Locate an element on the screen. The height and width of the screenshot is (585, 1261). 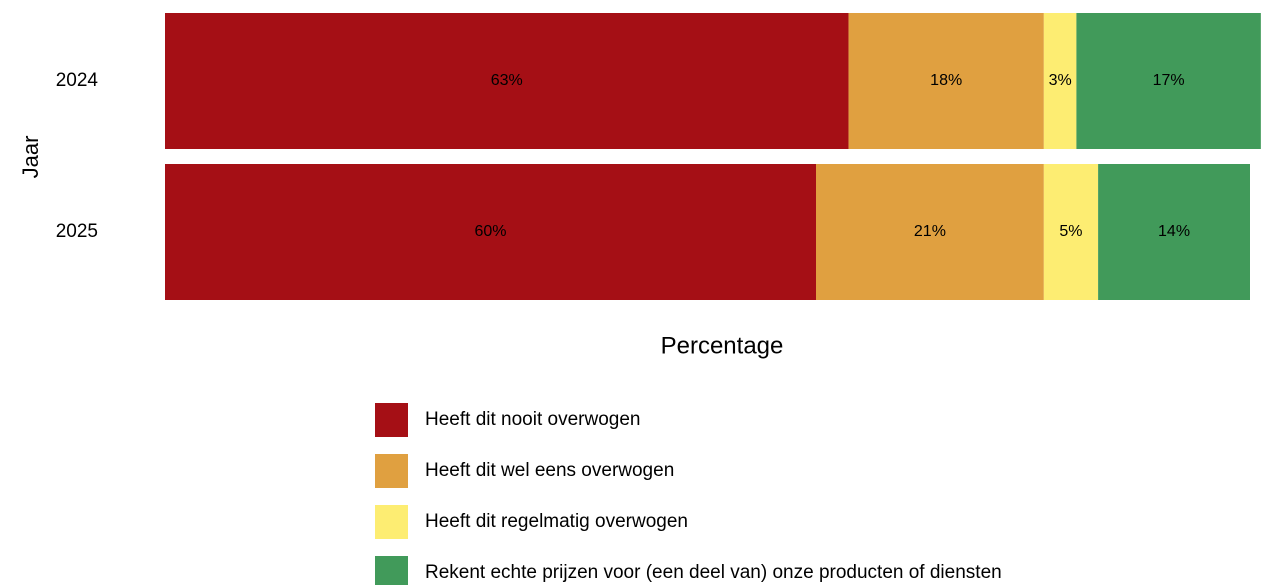
value-label: 5% is located at coordinates (1070, 231).